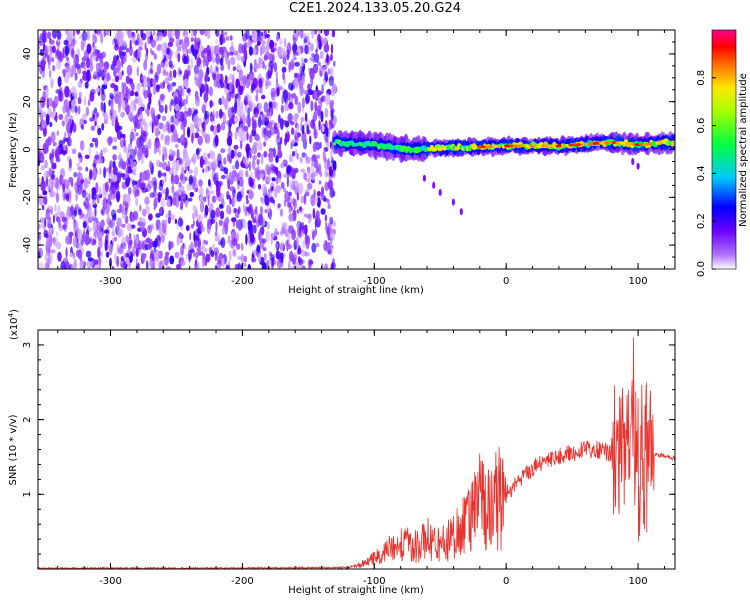 This screenshot has width=750, height=600. I want to click on tail-speckle, so click(453, 202).